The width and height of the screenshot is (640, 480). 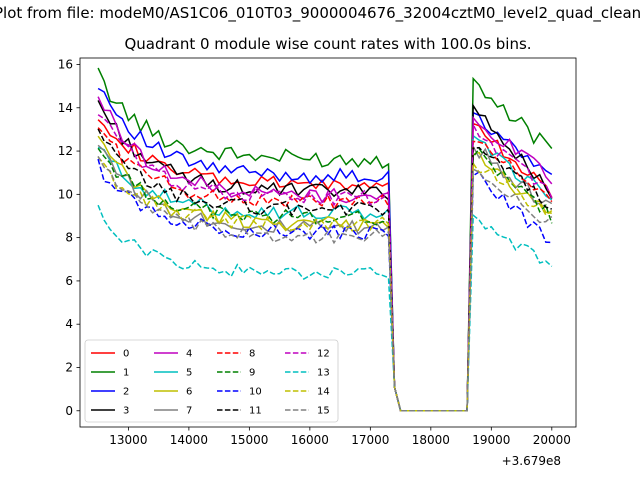 I want to click on y-tick-label: 14, so click(x=65, y=108).